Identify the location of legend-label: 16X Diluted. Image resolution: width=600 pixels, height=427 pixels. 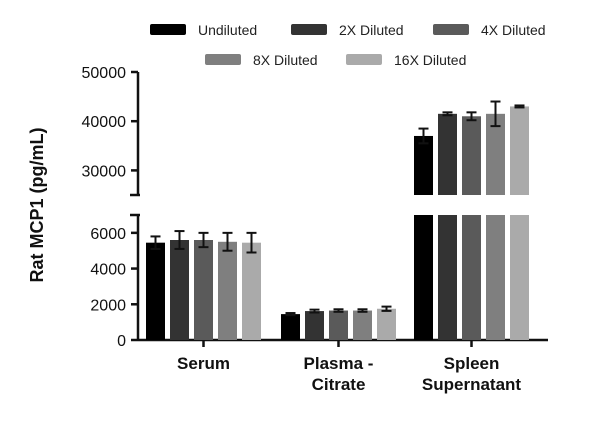
(430, 60).